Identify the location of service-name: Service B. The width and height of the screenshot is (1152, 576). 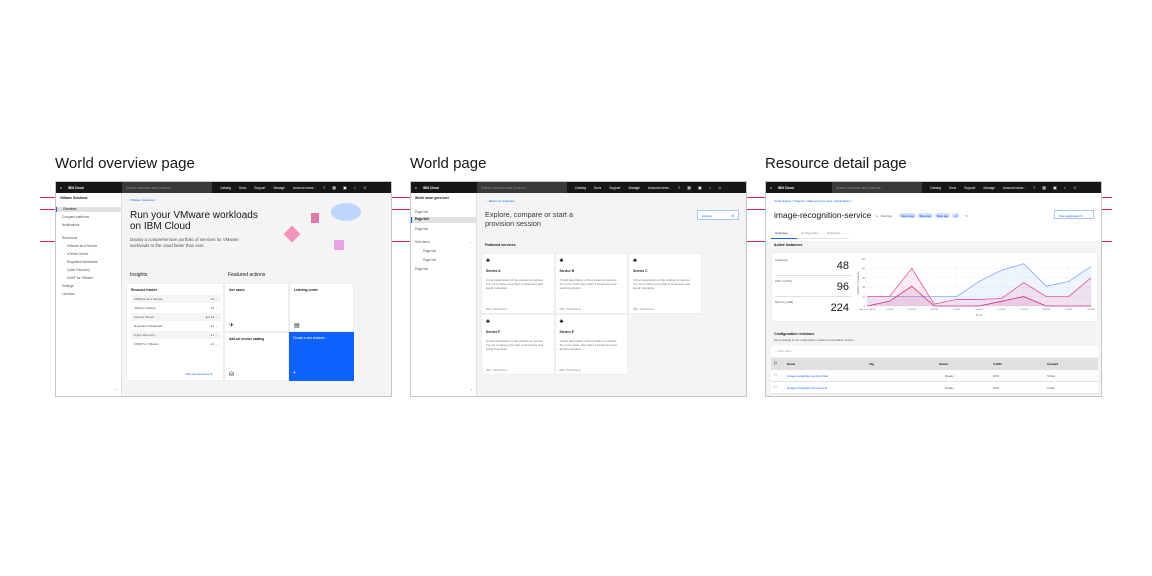
(567, 271).